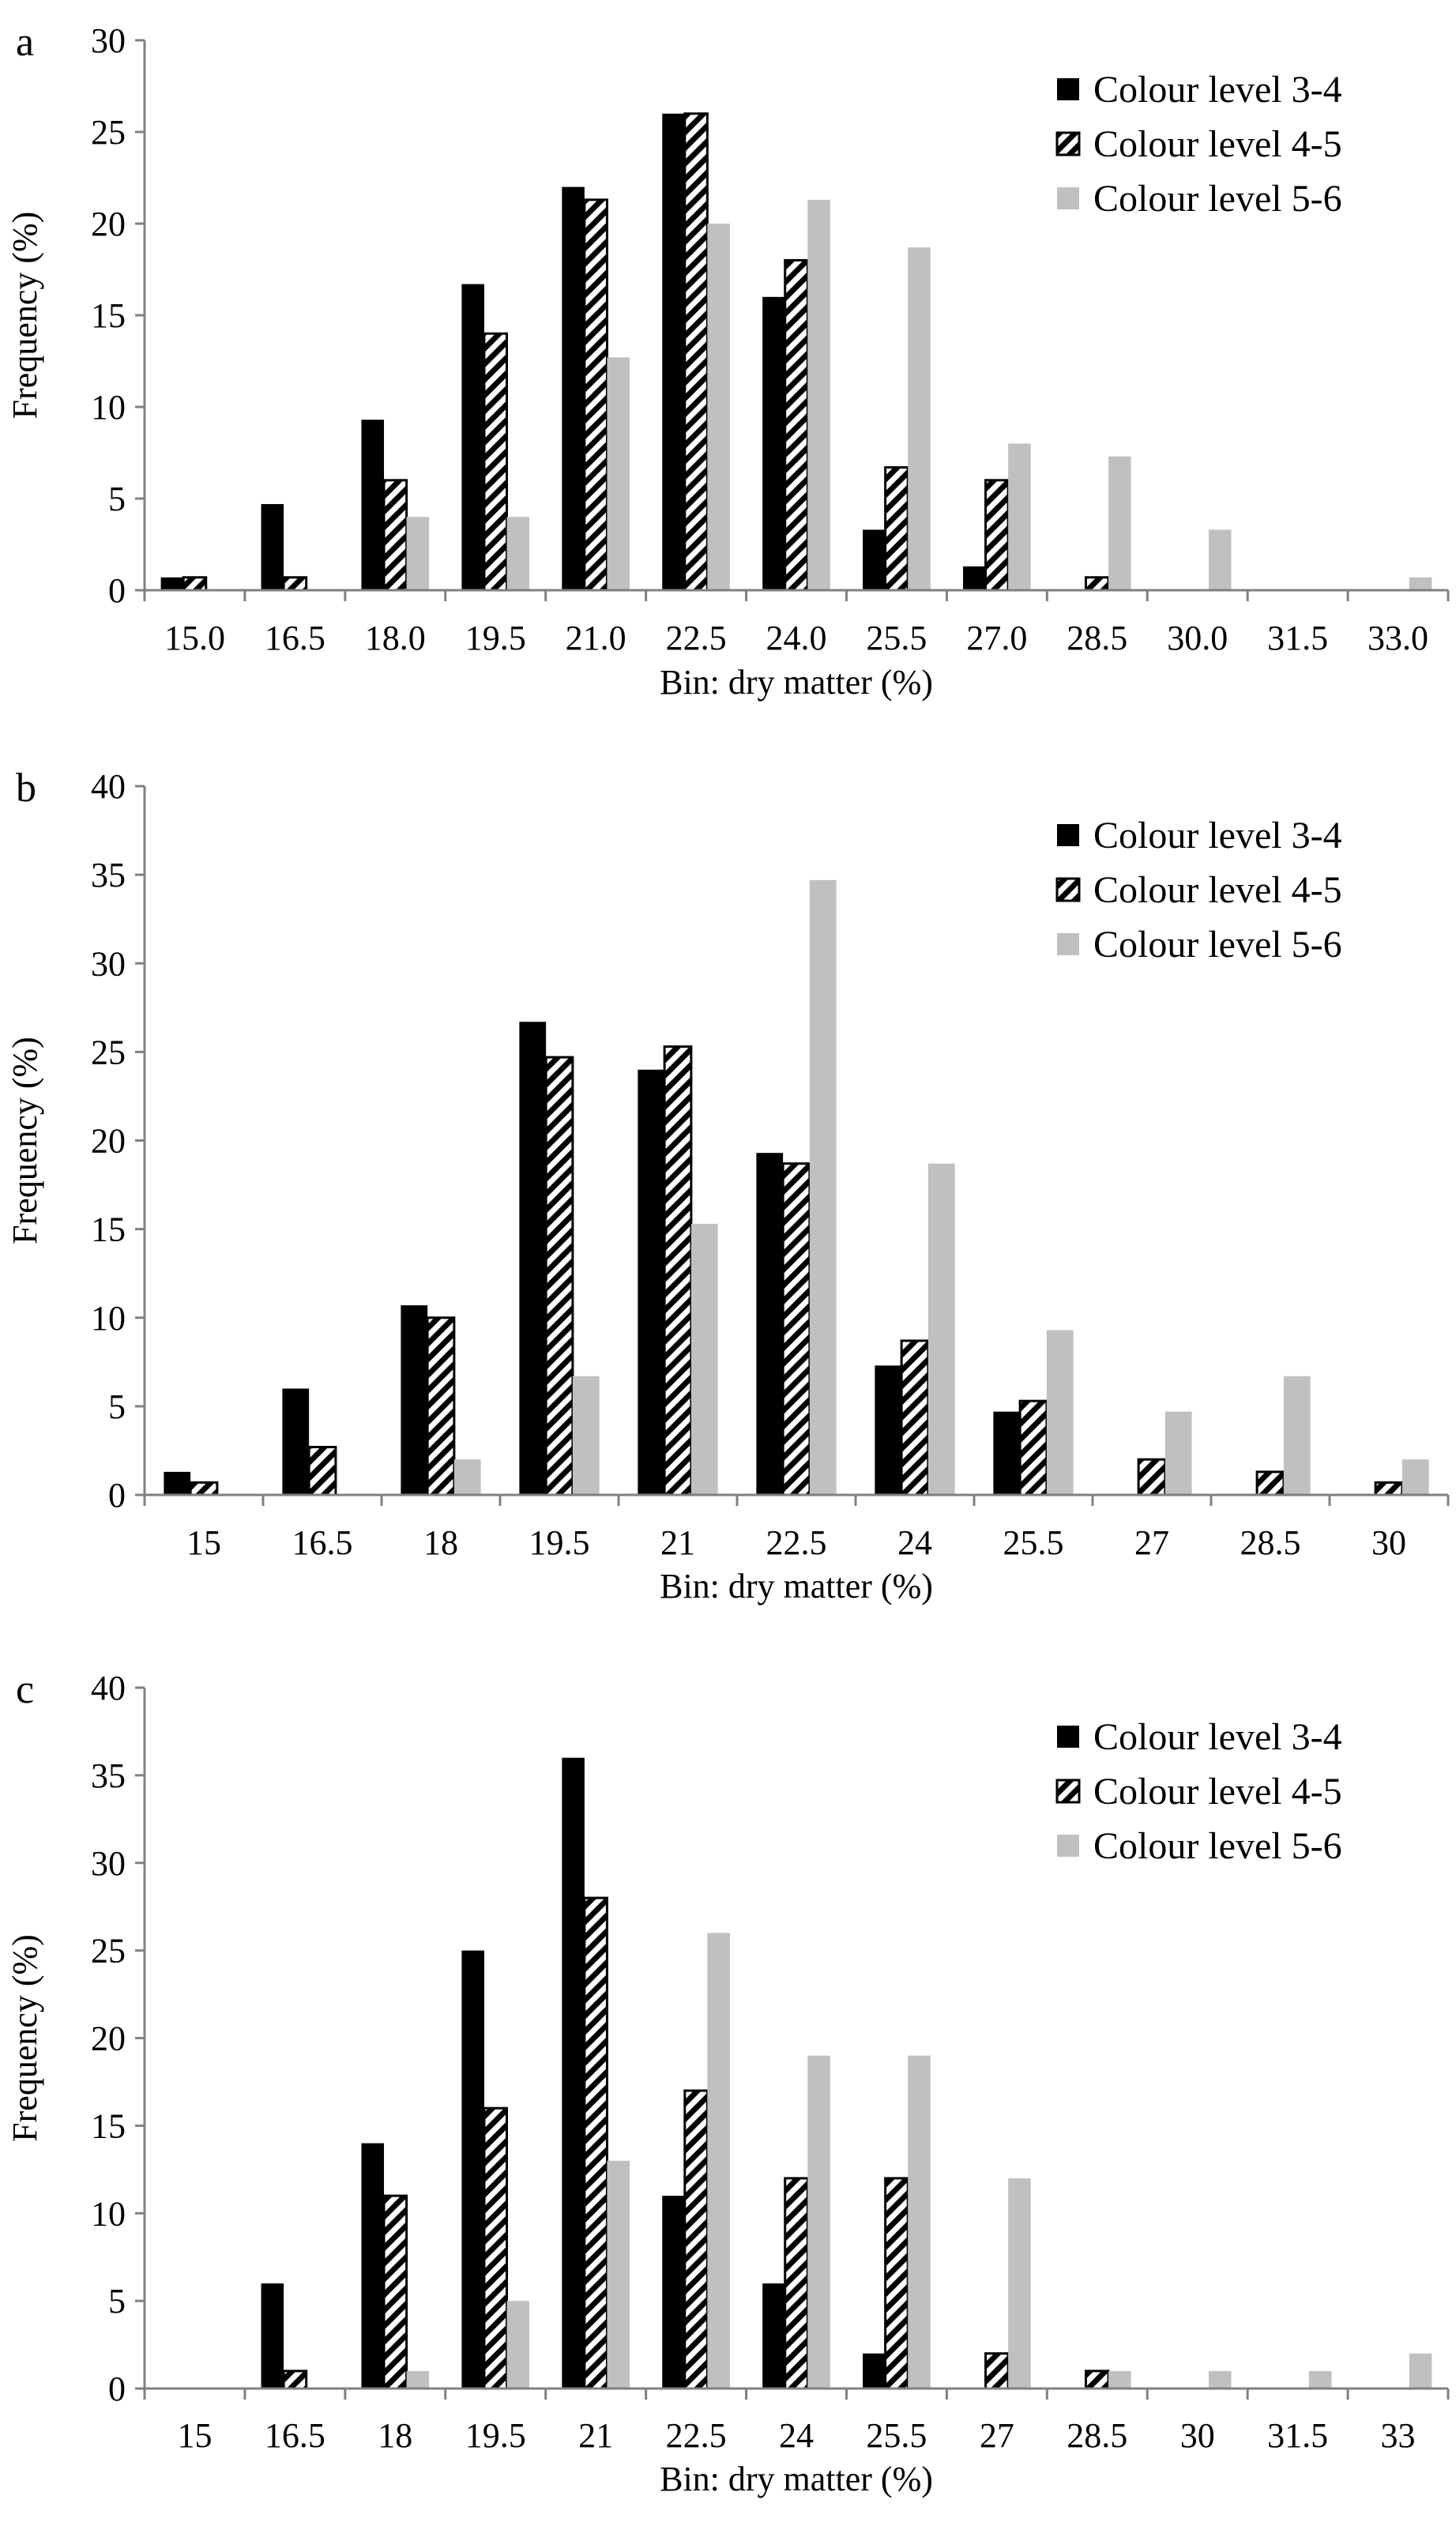  I want to click on x-tick-label: 16.5, so click(295, 2435).